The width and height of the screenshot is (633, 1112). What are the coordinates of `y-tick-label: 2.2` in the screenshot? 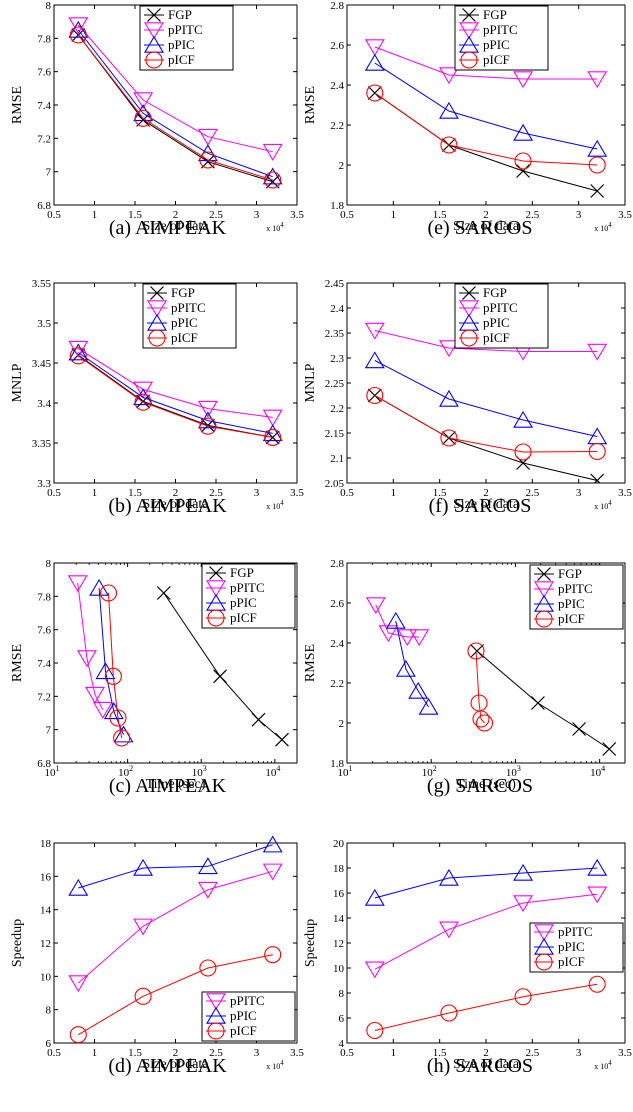 It's located at (337, 409).